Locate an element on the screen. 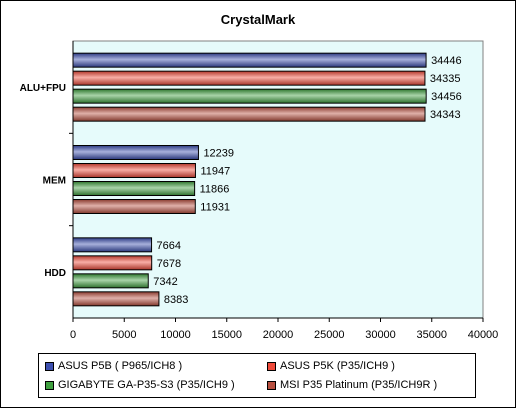 The width and height of the screenshot is (516, 408). legend-label: MSI P35 Platinum (P35/ICH9R ) is located at coordinates (359, 385).